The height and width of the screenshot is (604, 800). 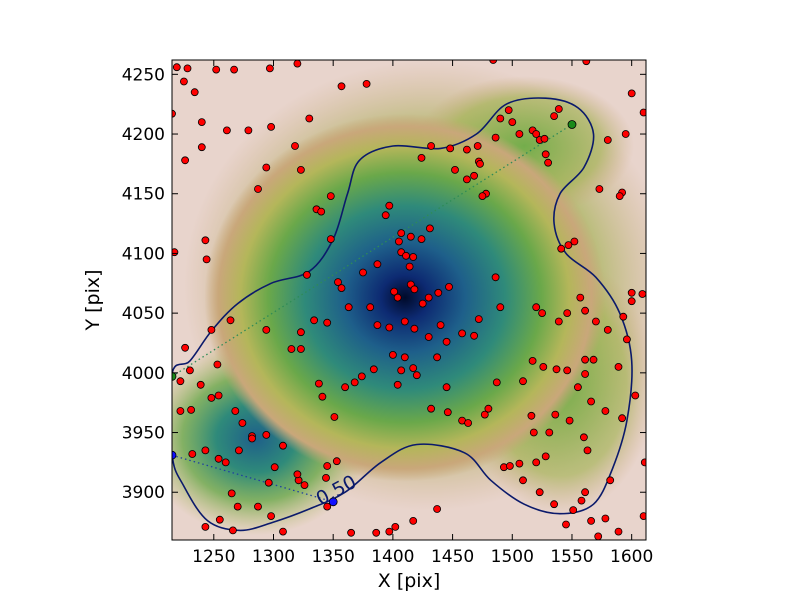 What do you see at coordinates (631, 557) in the screenshot?
I see `x-tick-label: 1600` at bounding box center [631, 557].